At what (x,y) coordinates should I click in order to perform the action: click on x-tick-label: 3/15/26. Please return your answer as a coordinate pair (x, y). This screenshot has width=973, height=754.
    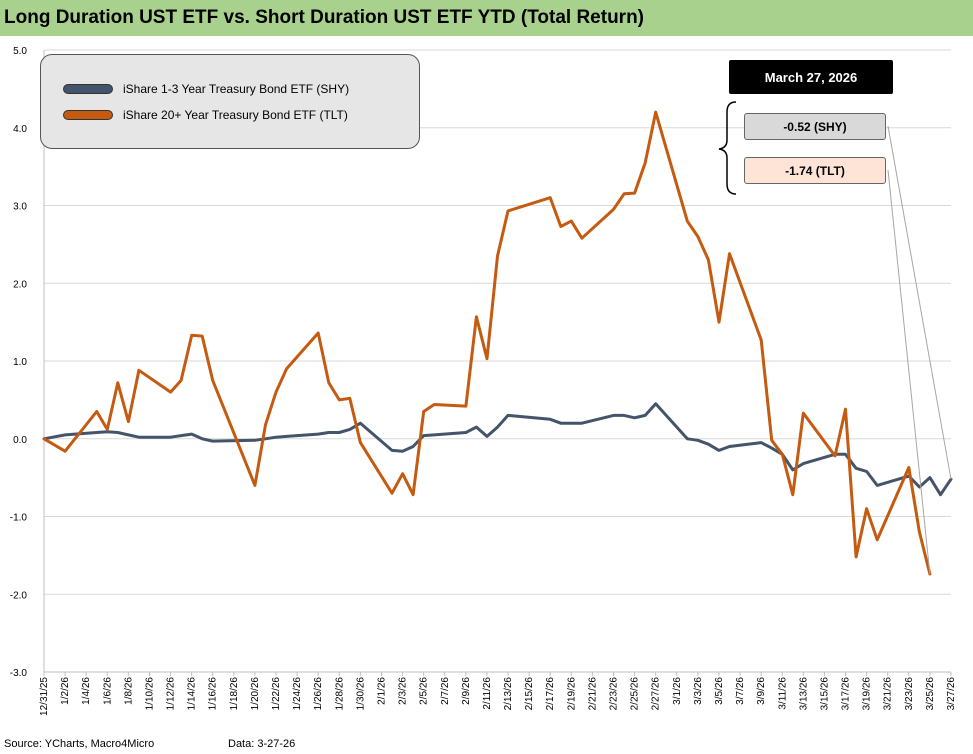
    Looking at the image, I should click on (824, 694).